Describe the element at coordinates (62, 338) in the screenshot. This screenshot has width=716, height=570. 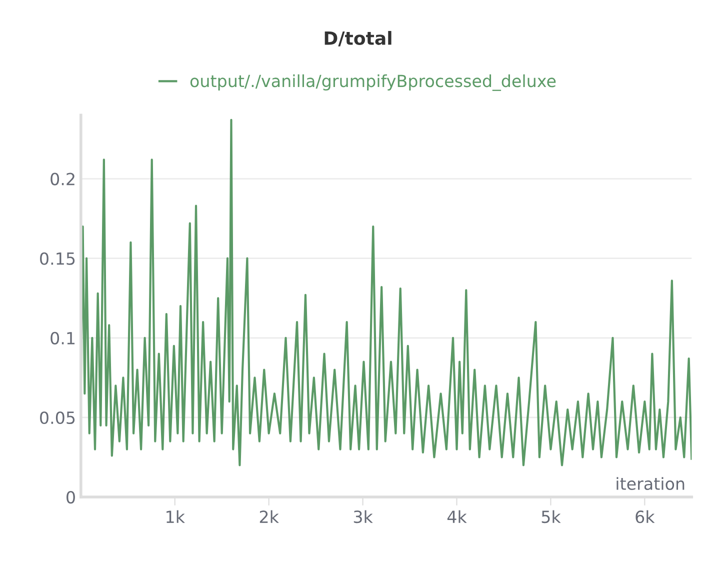
I see `y-tick-label: 0.1` at that location.